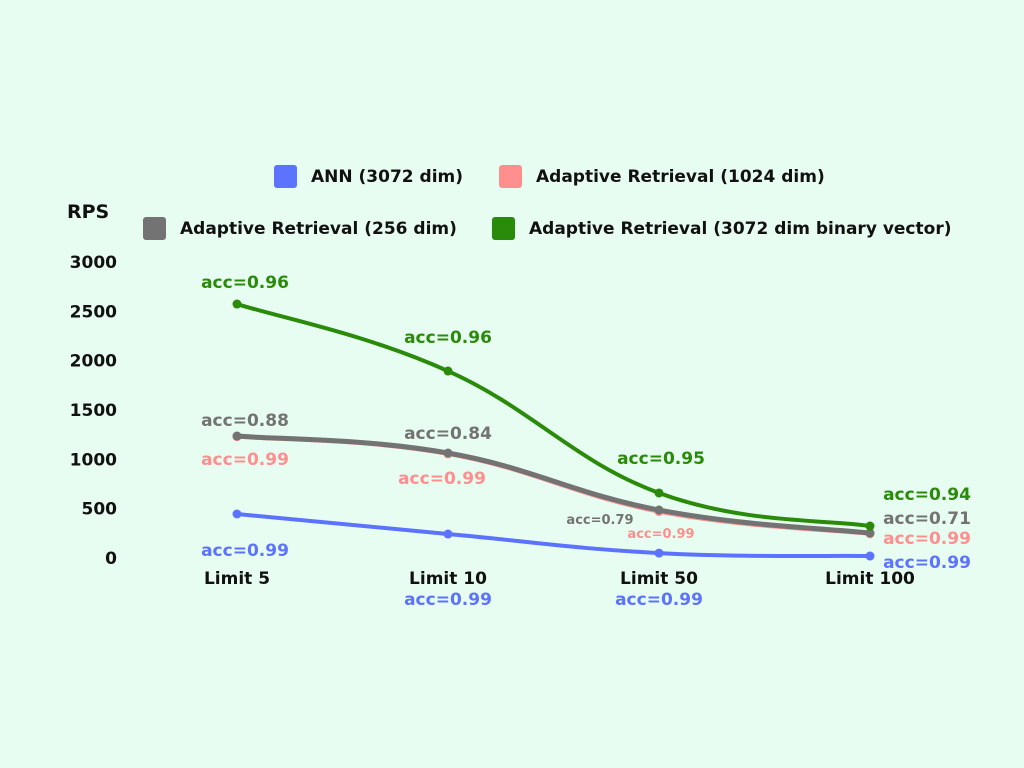 The height and width of the screenshot is (768, 1024). I want to click on y-tick-label: 1500, so click(93, 411).